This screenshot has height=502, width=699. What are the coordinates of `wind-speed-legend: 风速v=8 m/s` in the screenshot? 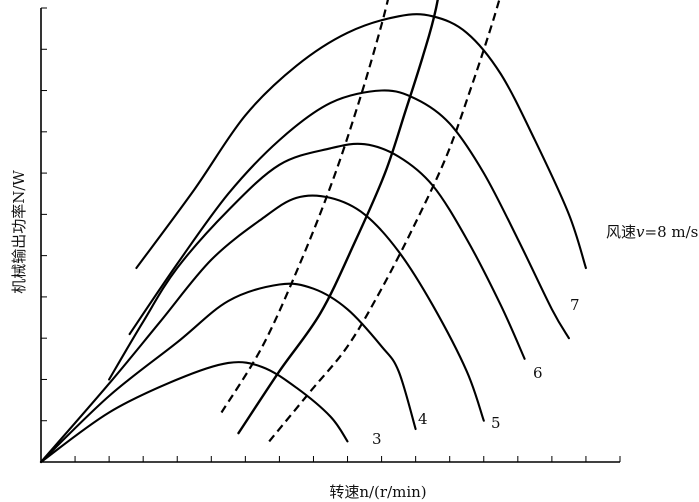 It's located at (652, 232).